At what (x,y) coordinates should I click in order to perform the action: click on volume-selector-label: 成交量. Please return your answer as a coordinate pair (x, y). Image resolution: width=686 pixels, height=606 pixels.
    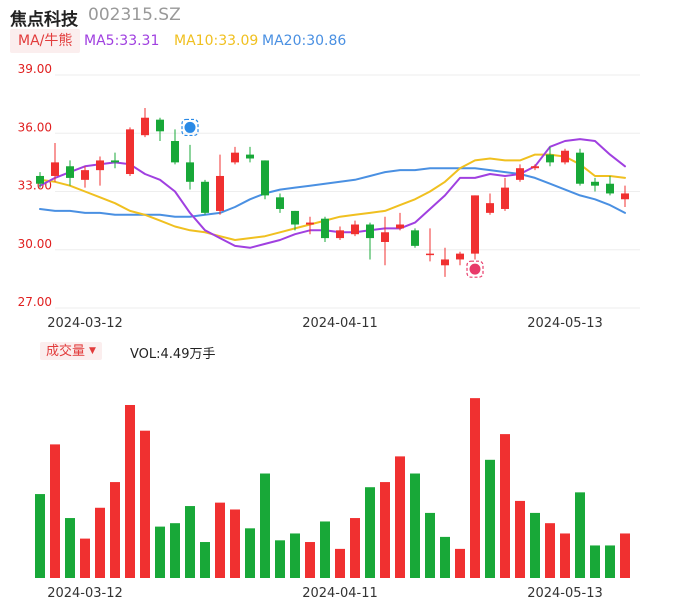
    Looking at the image, I should click on (66, 351).